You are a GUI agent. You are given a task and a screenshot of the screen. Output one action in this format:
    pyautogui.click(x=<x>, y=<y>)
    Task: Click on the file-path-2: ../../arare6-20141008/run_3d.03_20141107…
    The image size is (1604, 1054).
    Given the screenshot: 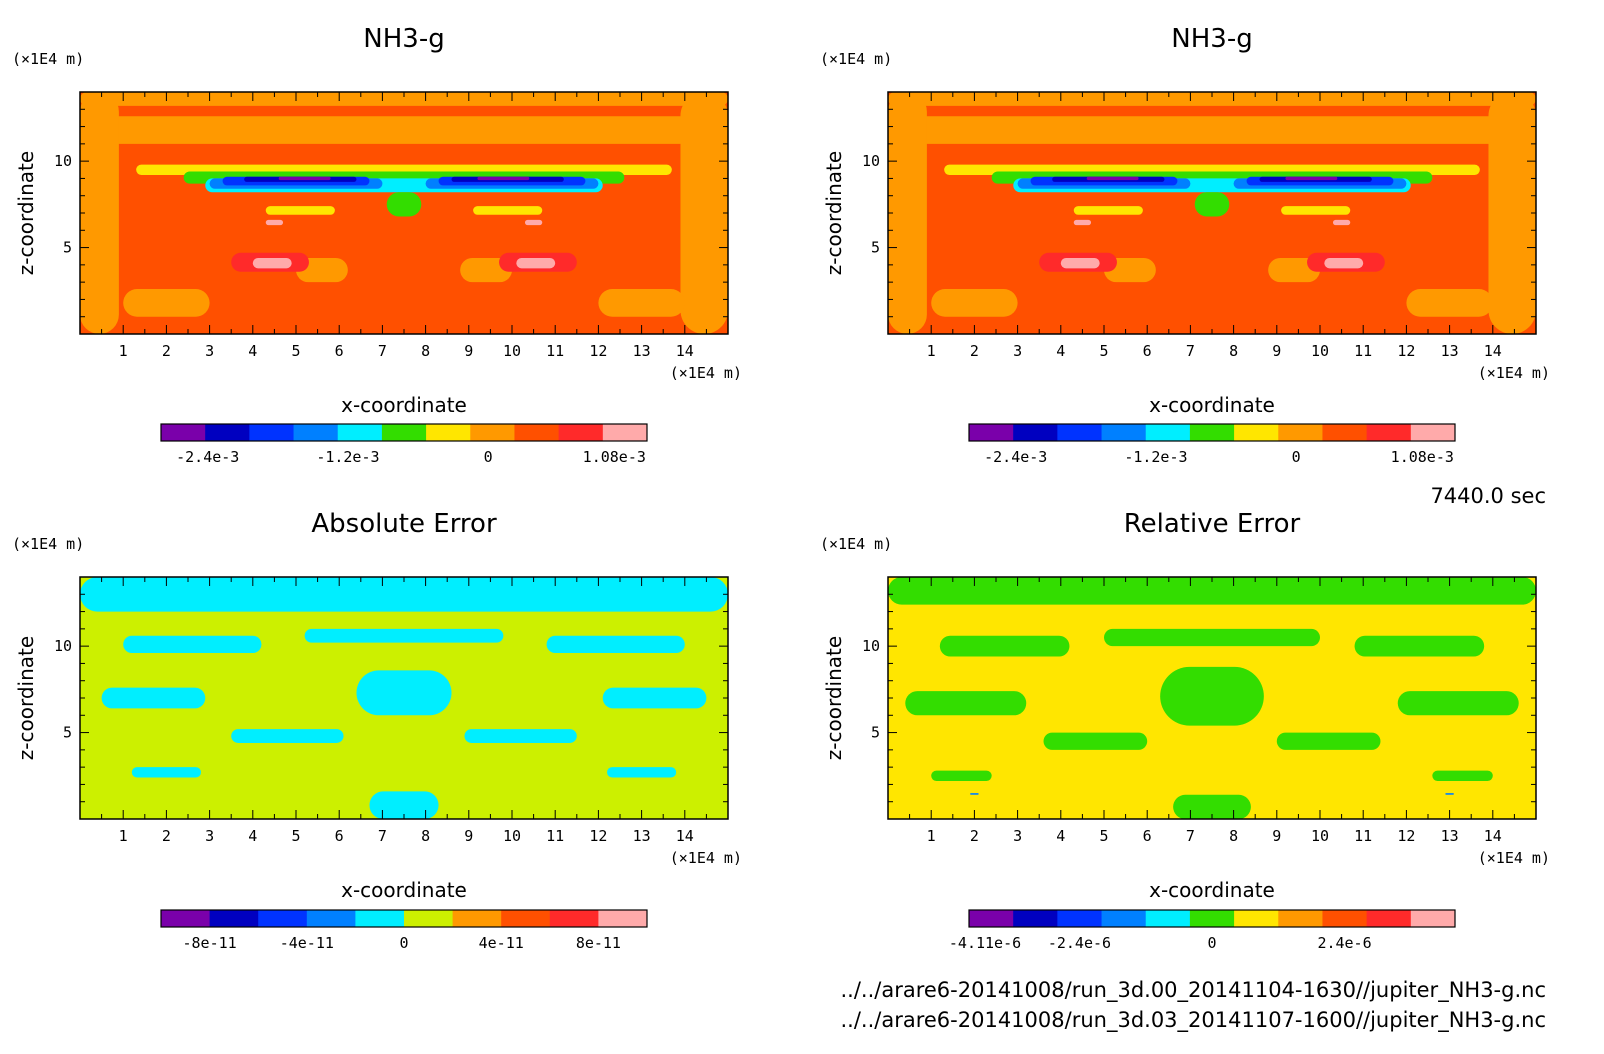 What is the action you would take?
    pyautogui.click(x=1193, y=1020)
    